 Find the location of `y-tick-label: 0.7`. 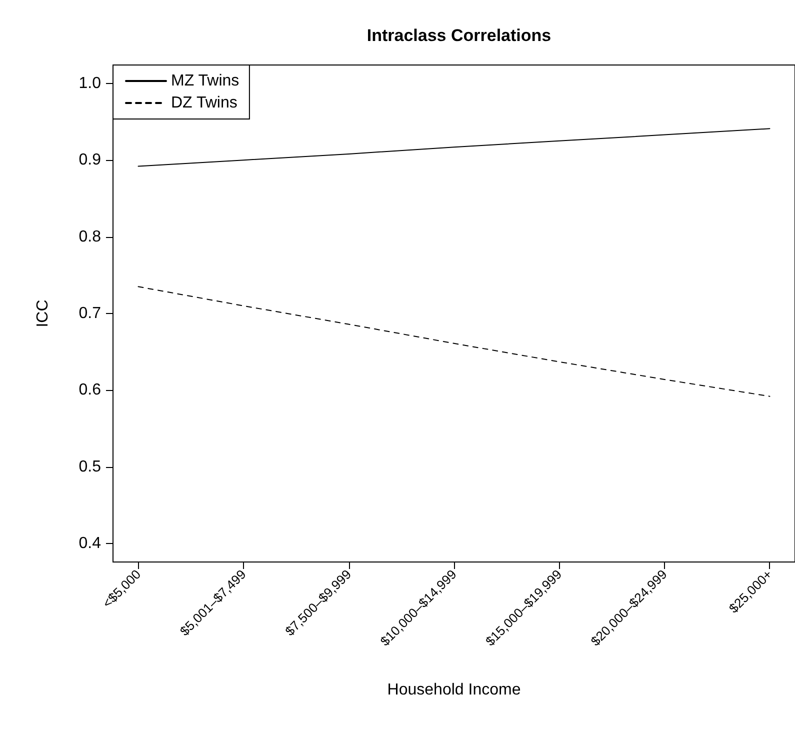

y-tick-label: 0.7 is located at coordinates (90, 313).